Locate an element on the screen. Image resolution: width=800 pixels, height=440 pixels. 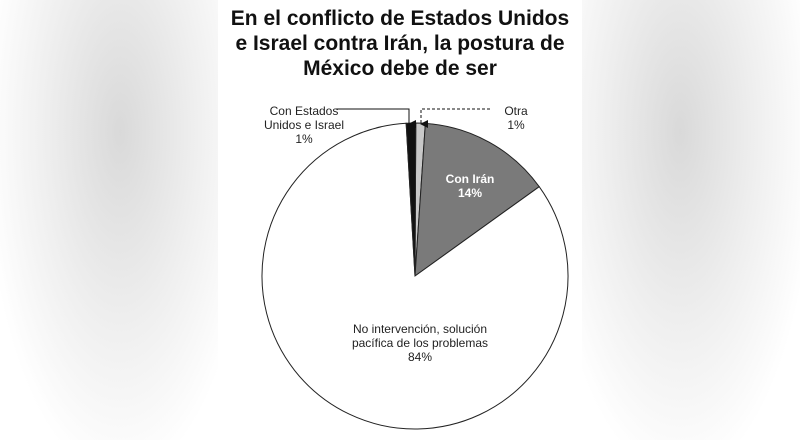
leader-line-otra is located at coordinates (455, 118).